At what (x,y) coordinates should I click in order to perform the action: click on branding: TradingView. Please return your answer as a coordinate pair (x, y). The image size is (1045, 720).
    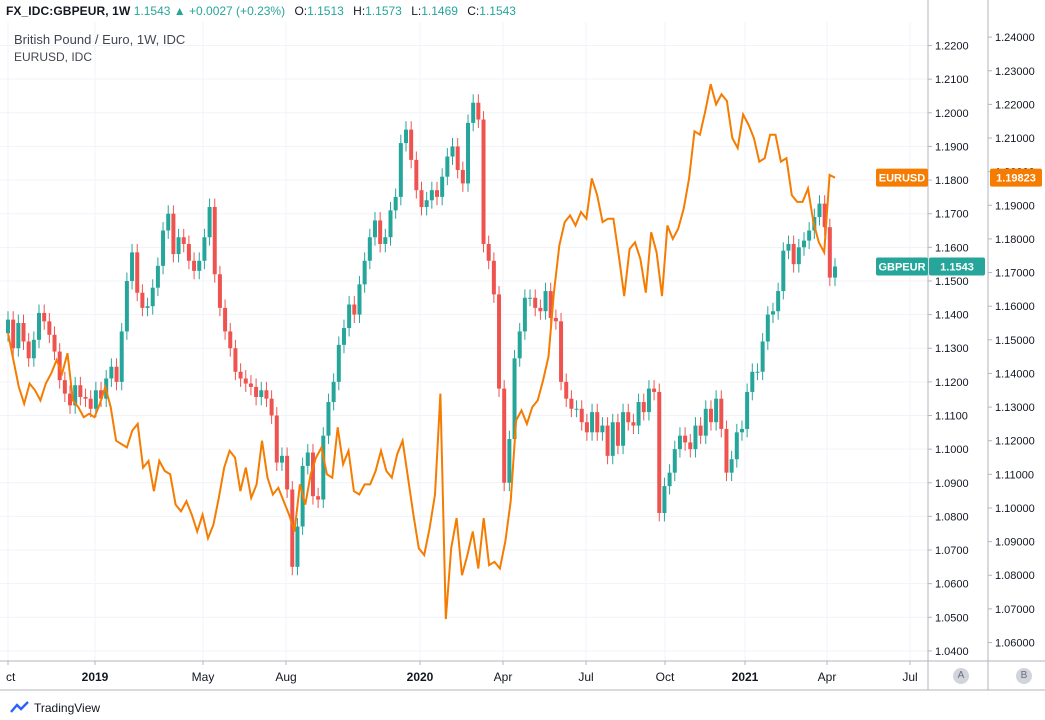
    Looking at the image, I should click on (55, 708).